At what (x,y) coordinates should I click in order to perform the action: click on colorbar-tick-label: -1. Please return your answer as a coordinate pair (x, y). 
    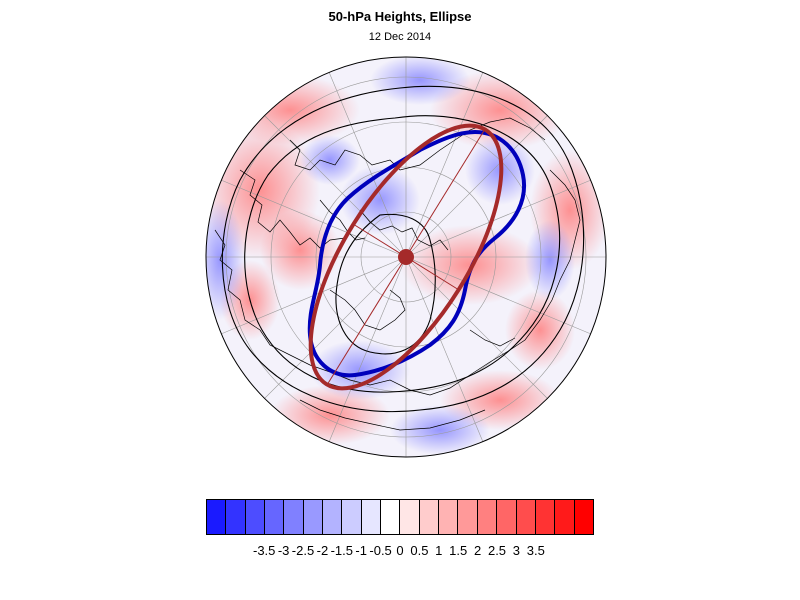
    Looking at the image, I should click on (361, 550).